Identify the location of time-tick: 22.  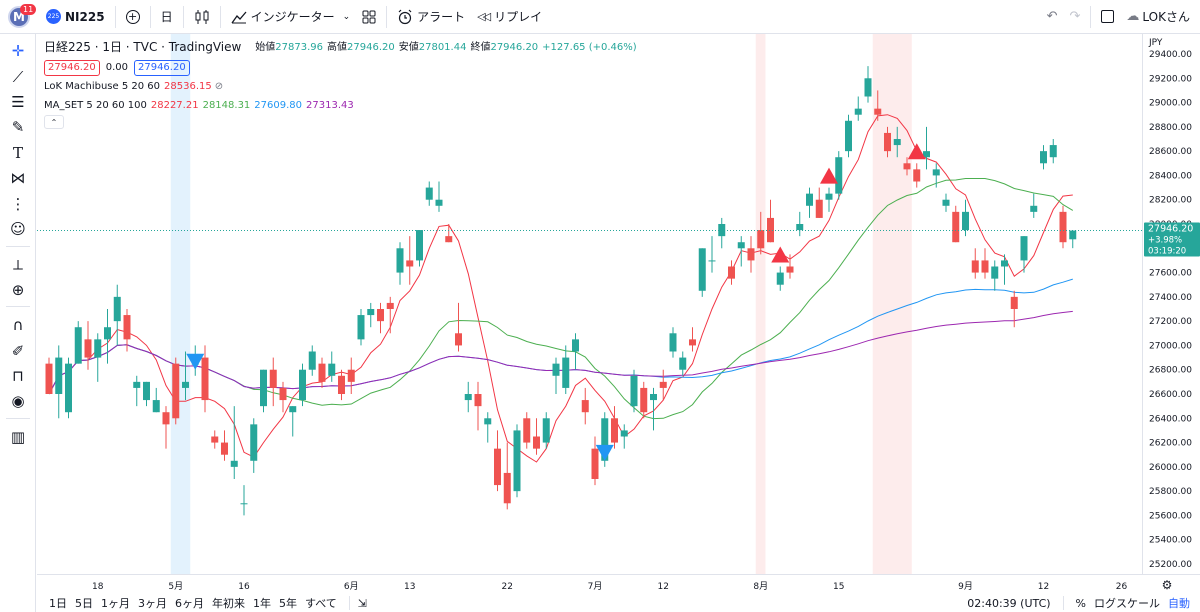
(507, 587).